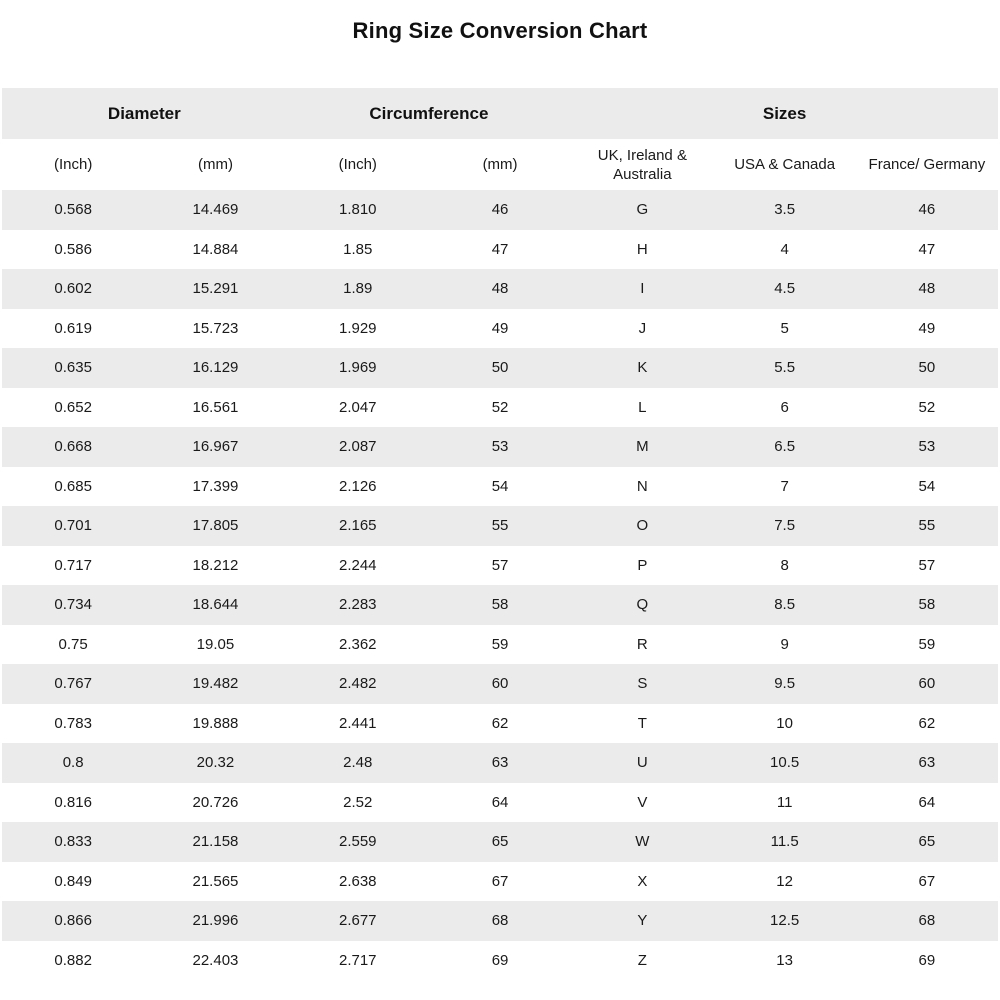 The height and width of the screenshot is (1000, 1000). Describe the element at coordinates (784, 565) in the screenshot. I see `table-cell: 8` at that location.